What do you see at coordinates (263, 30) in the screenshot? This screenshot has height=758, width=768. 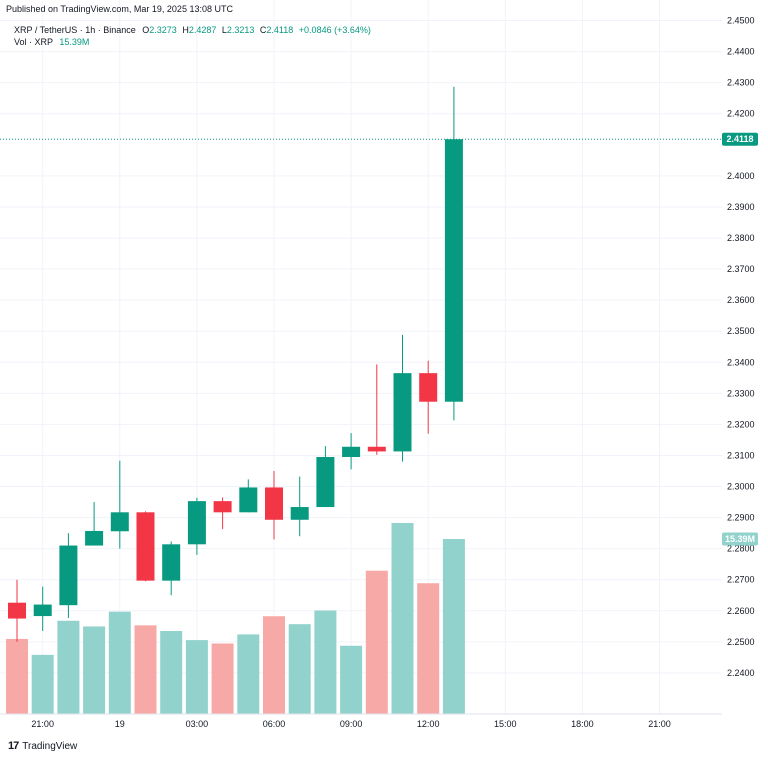 I see `legend-close-label: C` at bounding box center [263, 30].